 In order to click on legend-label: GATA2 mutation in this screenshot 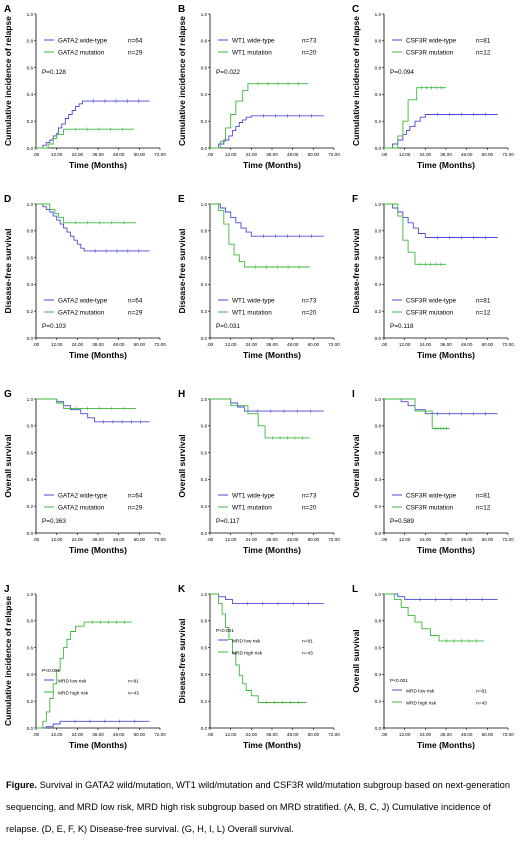, I will do `click(81, 52)`.